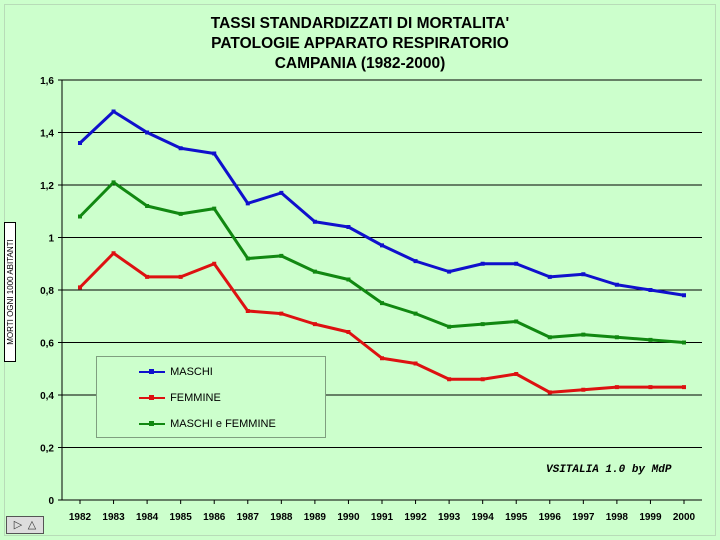  I want to click on y-tick-label: 1,2, so click(47, 186).